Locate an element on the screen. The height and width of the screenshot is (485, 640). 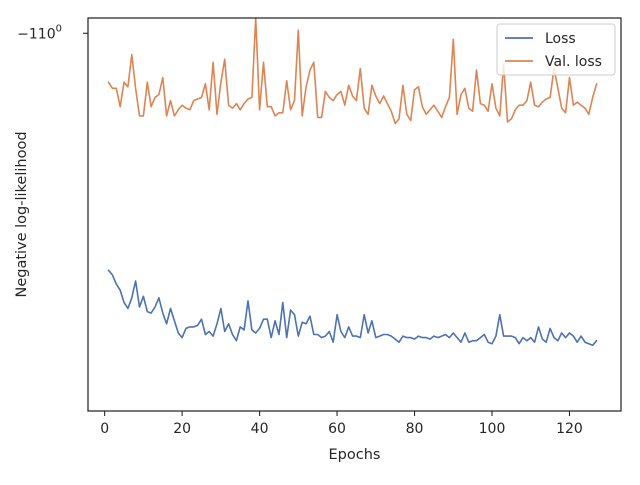
y-tick-label: −1100 is located at coordinates (39, 32).